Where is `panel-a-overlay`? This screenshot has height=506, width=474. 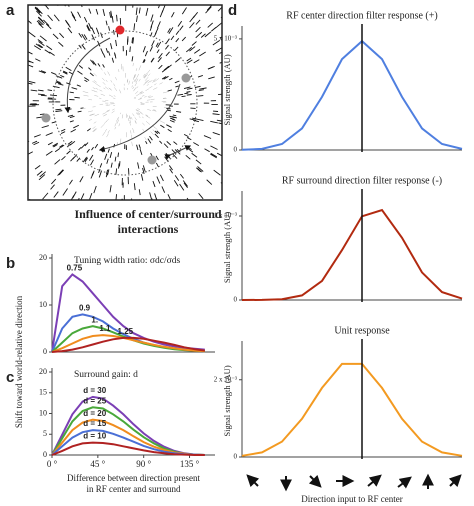 panel-a-overlay is located at coordinates (119, 100).